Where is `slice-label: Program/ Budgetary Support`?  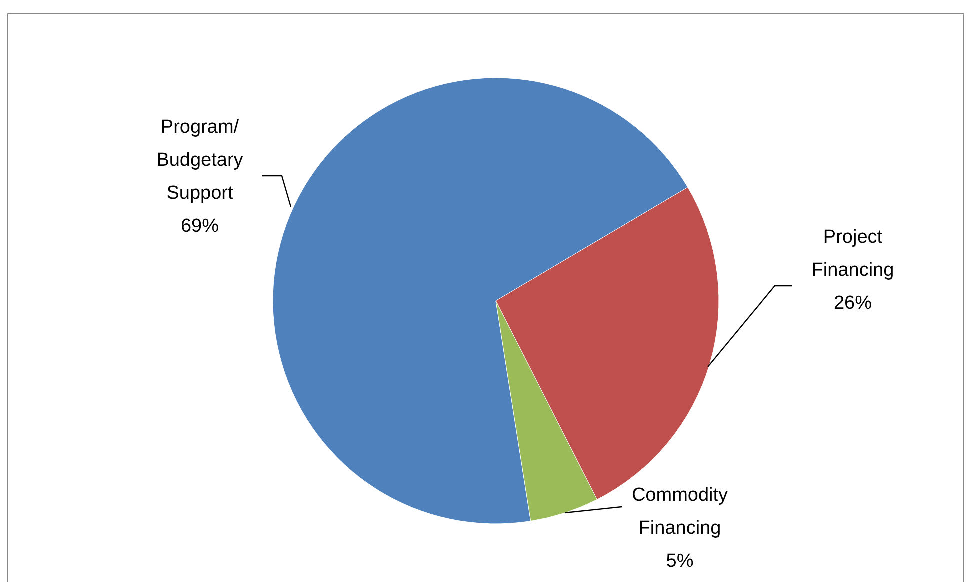
slice-label: Program/ Budgetary Support is located at coordinates (200, 160).